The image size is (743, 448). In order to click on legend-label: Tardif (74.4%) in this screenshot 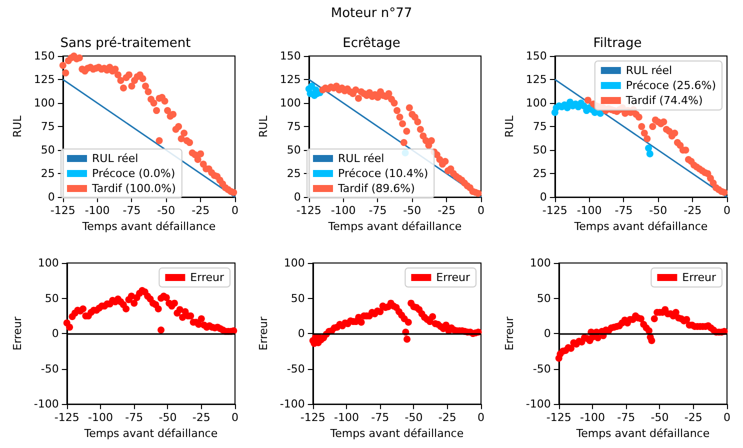, I will do `click(663, 100)`.